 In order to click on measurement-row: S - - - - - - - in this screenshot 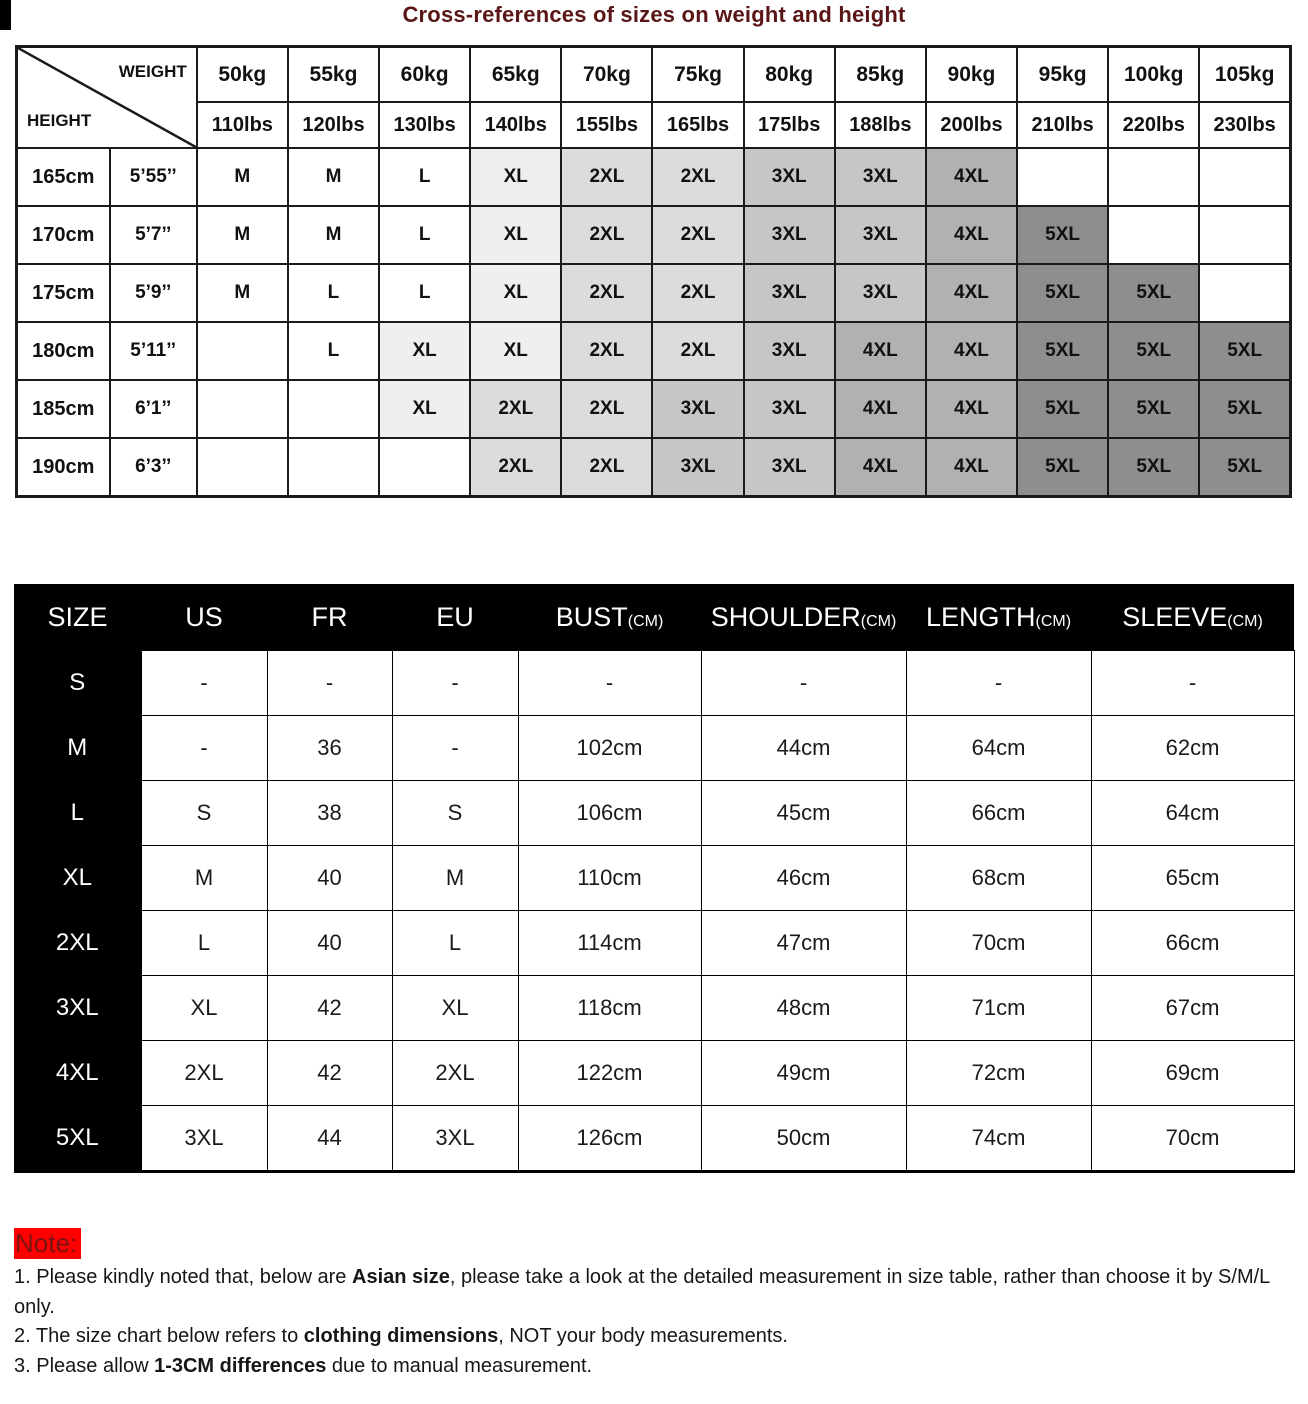, I will do `click(654, 683)`.